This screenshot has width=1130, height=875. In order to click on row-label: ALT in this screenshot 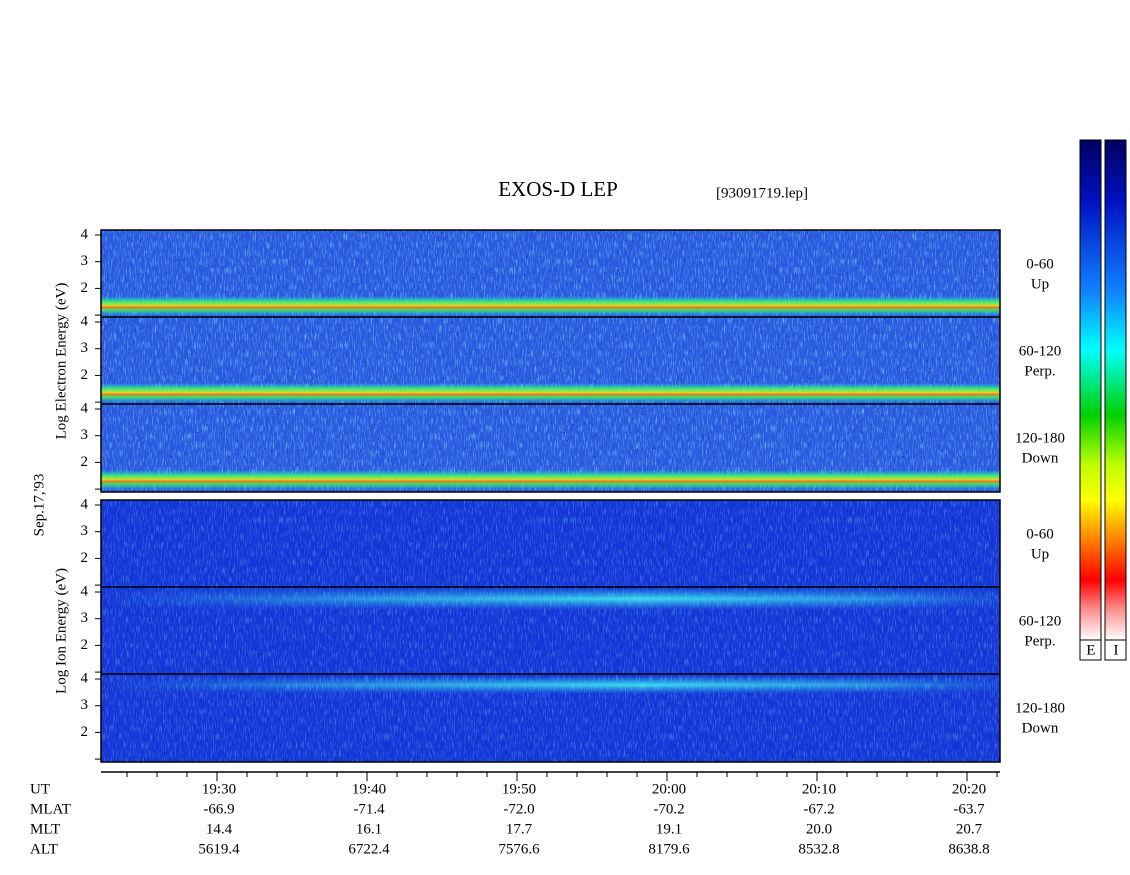, I will do `click(44, 849)`.